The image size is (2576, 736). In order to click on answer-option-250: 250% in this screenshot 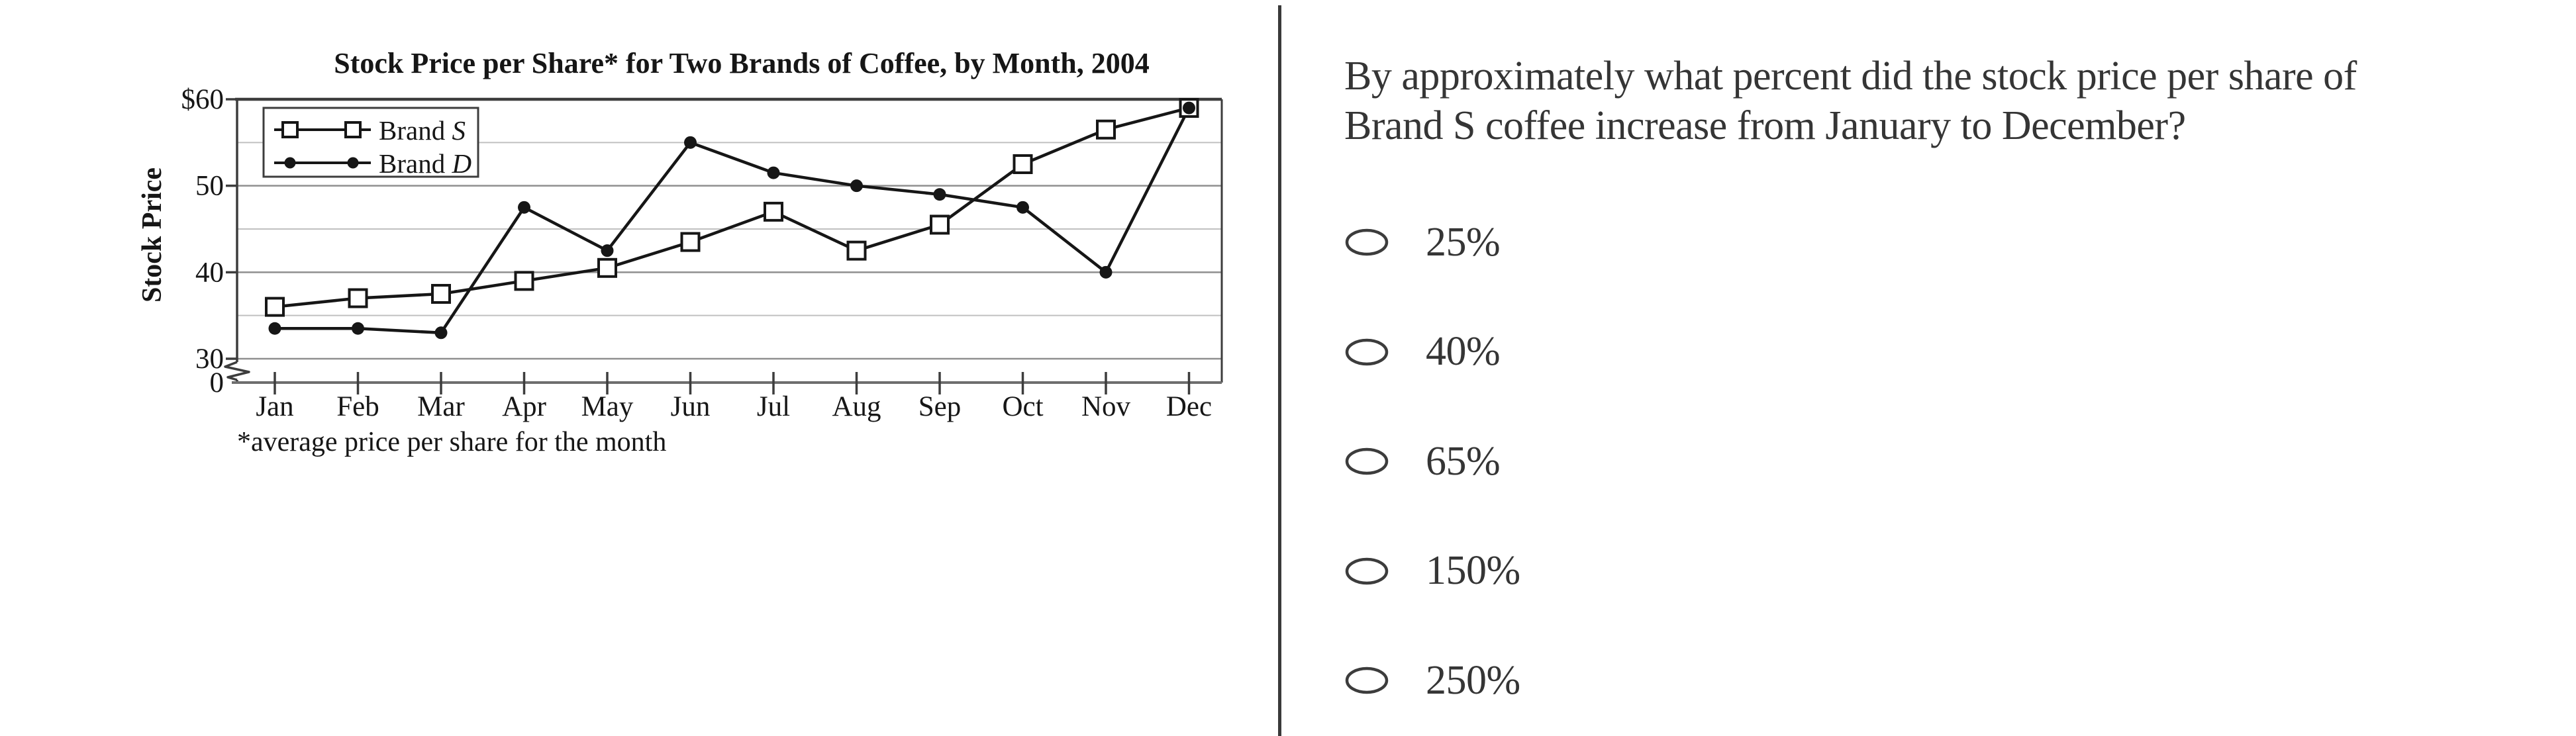, I will do `click(1432, 680)`.